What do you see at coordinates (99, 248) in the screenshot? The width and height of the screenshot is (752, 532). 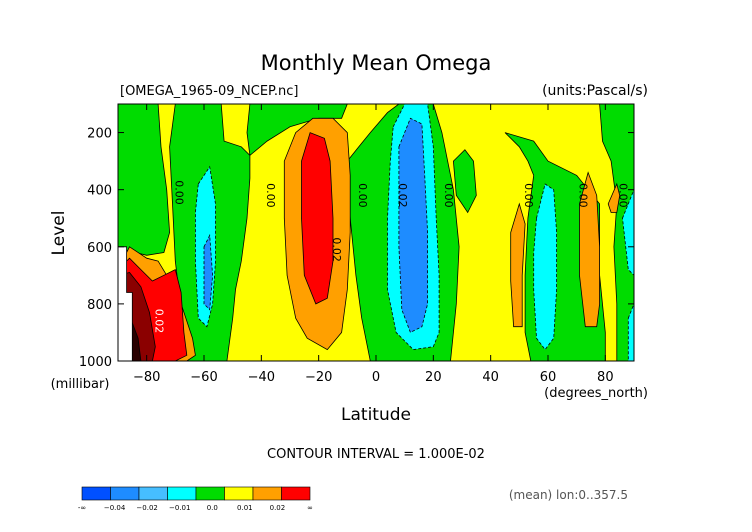 I see `y-tick-label: 600` at bounding box center [99, 248].